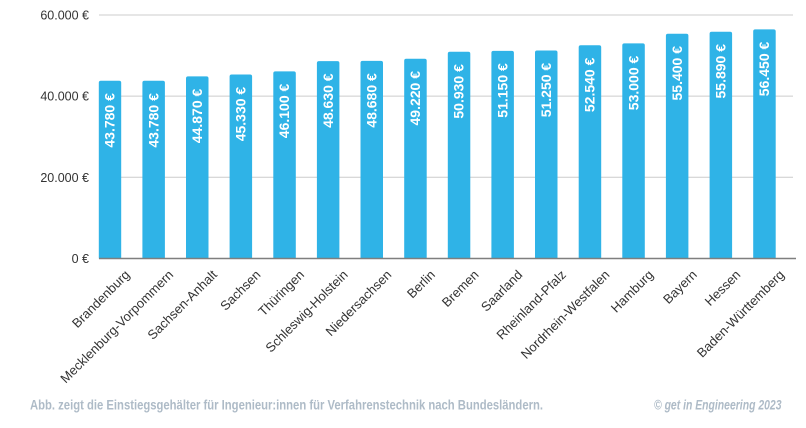 This screenshot has width=806, height=428. What do you see at coordinates (372, 100) in the screenshot?
I see `svg-text: 48.680 €` at bounding box center [372, 100].